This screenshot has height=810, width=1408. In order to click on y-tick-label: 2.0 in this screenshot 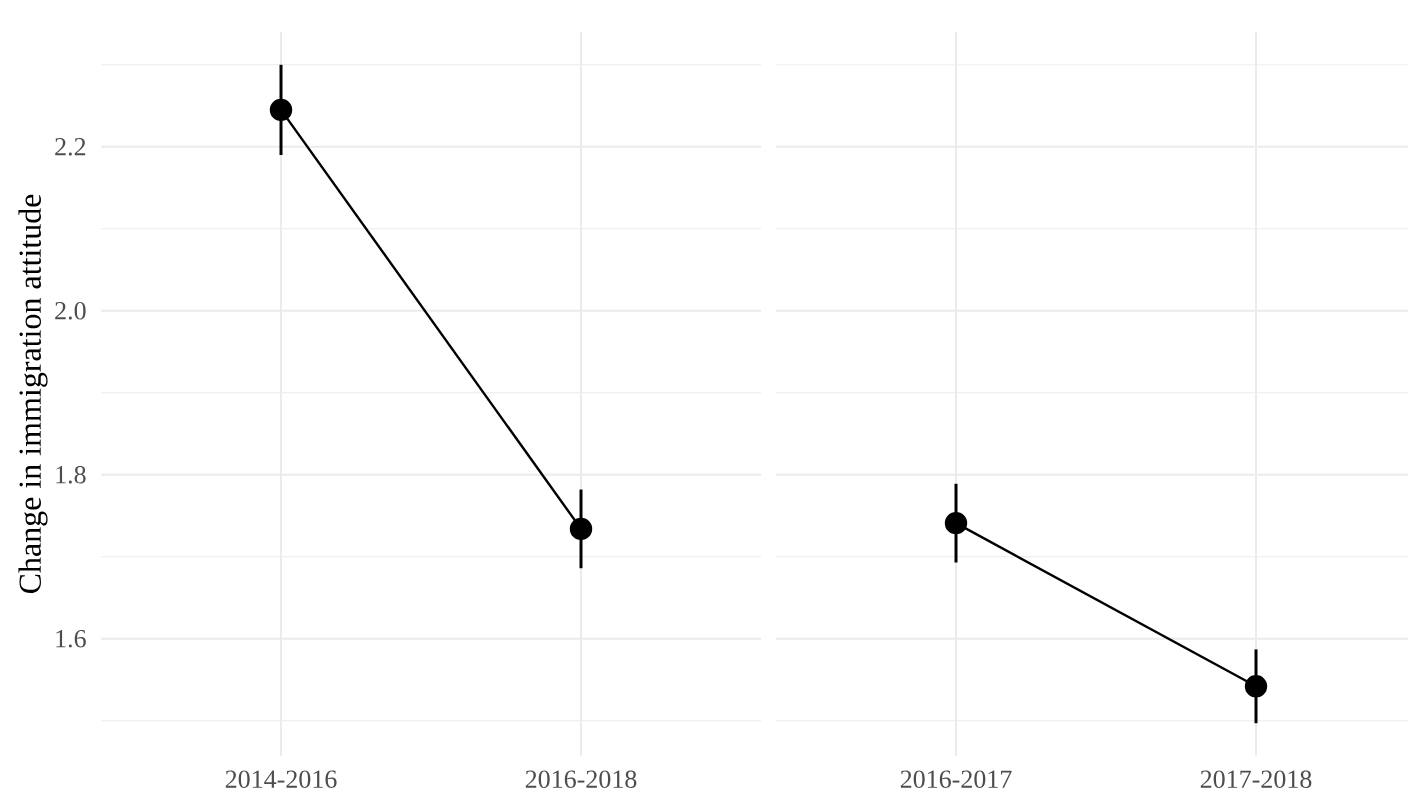, I will do `click(70, 310)`.